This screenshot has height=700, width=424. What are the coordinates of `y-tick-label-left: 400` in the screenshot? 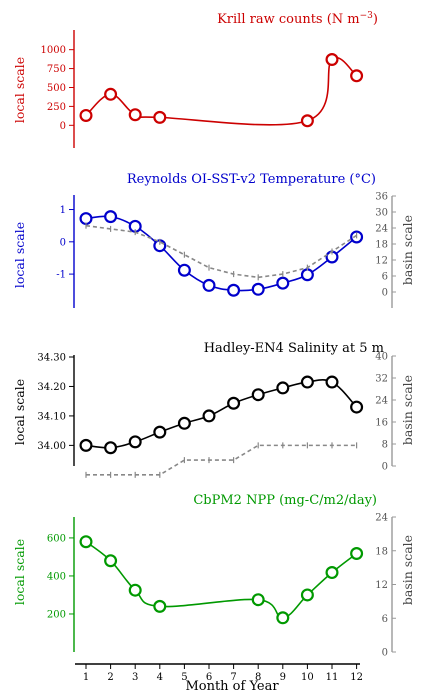 It's located at (56, 576).